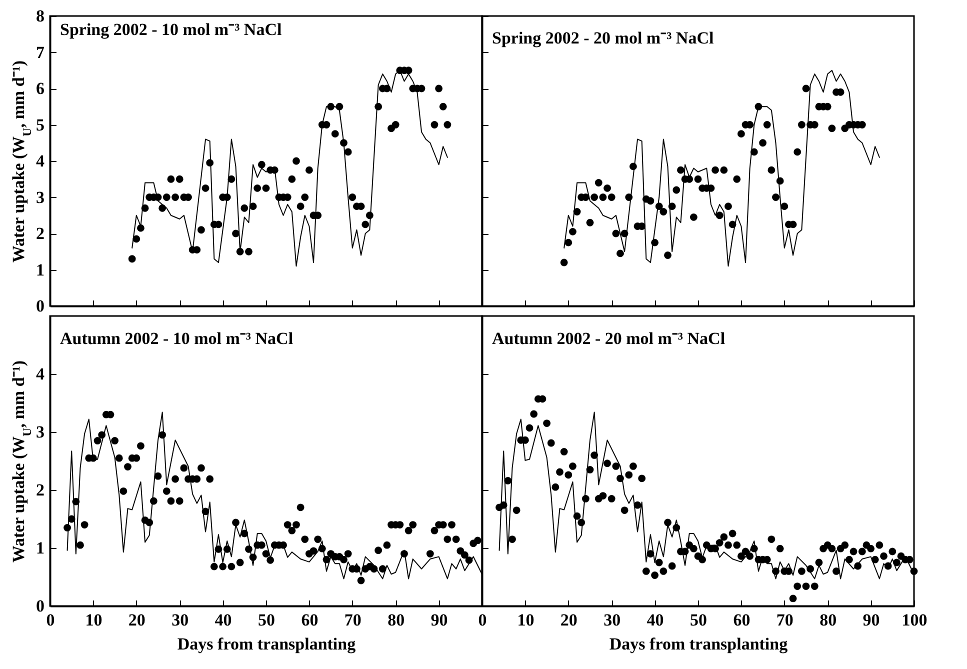 Image resolution: width=967 pixels, height=669 pixels. I want to click on x-tick-label: 0, so click(482, 620).